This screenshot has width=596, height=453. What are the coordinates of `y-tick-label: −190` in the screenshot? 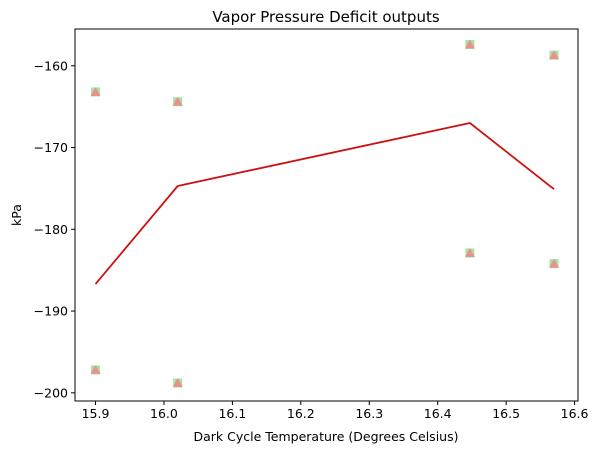 It's located at (51, 311).